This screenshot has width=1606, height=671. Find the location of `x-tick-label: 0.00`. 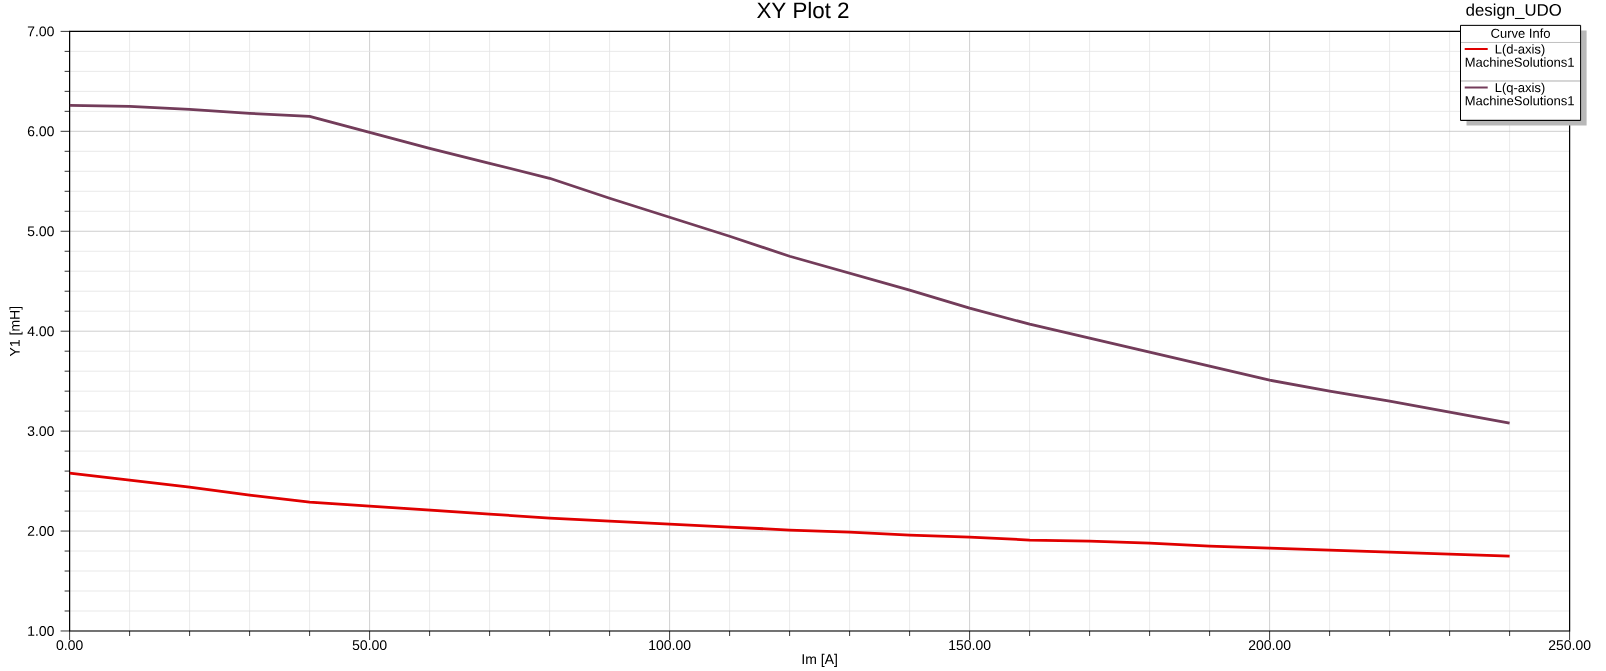

x-tick-label: 0.00 is located at coordinates (69, 645).